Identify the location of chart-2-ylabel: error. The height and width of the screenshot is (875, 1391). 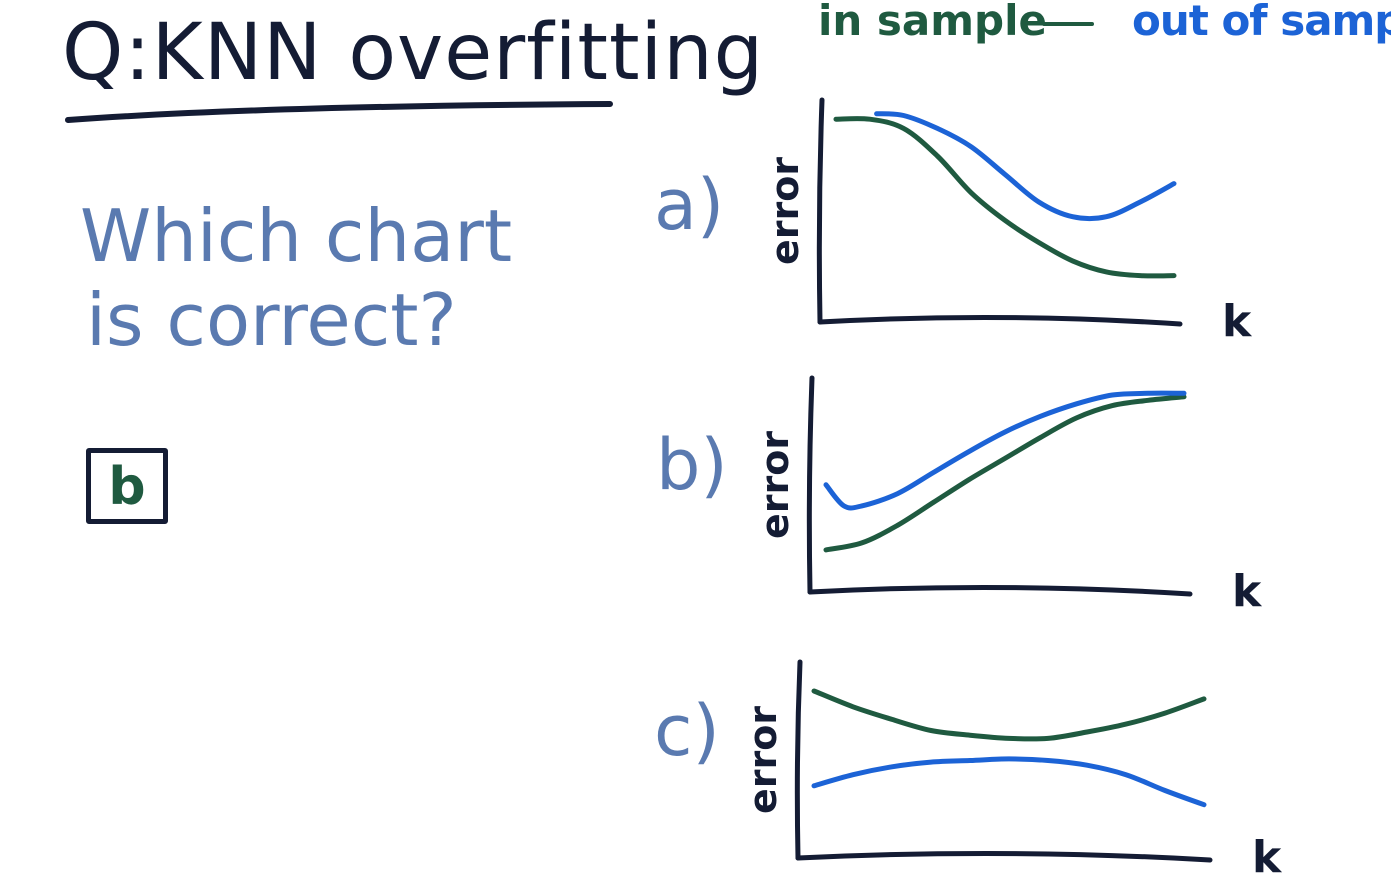
(775, 485).